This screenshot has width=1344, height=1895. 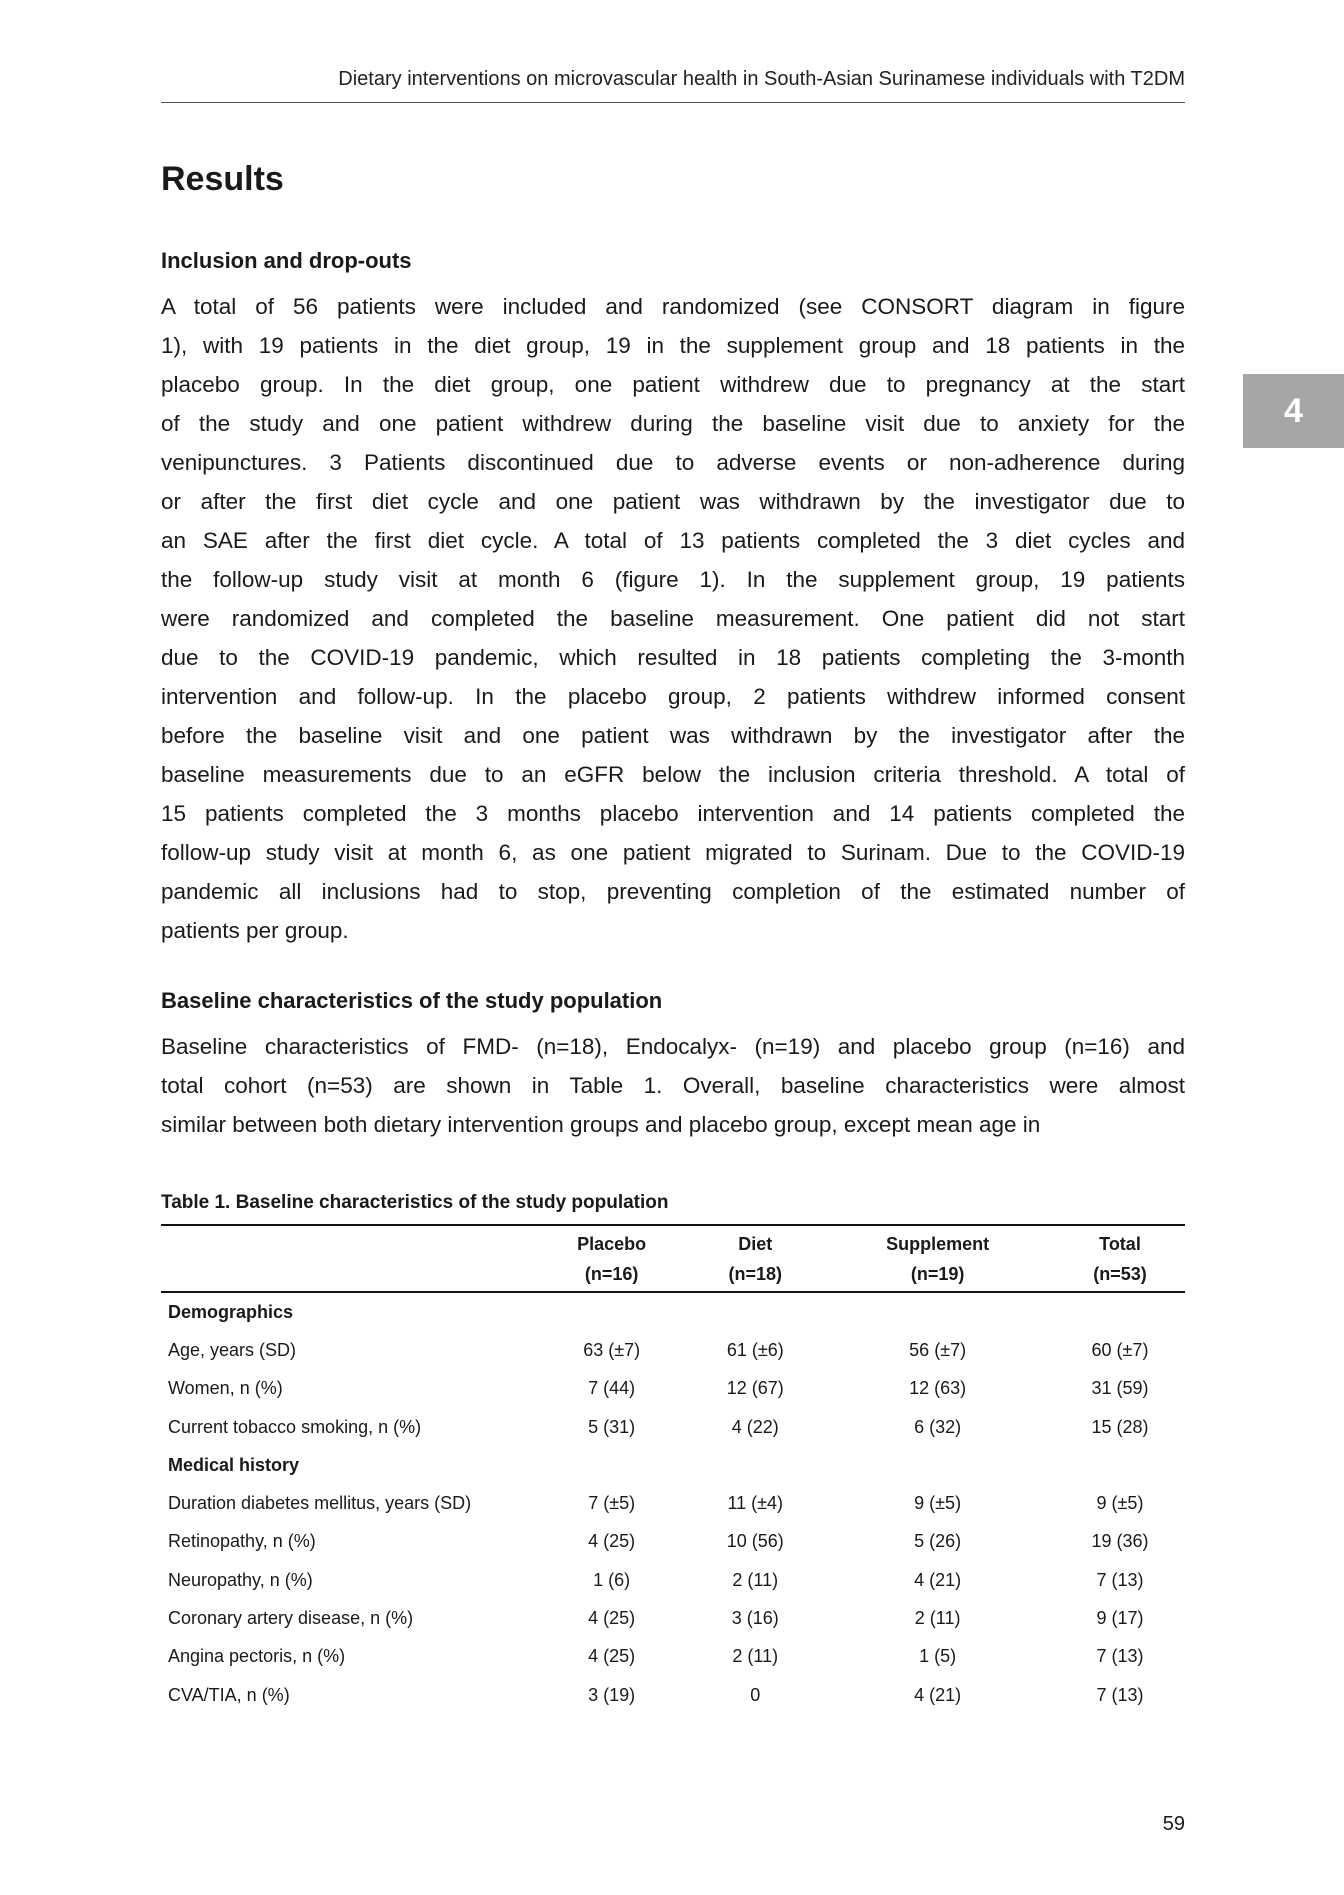 I want to click on row-label: Coronary artery disease, n (%), so click(x=291, y=1618).